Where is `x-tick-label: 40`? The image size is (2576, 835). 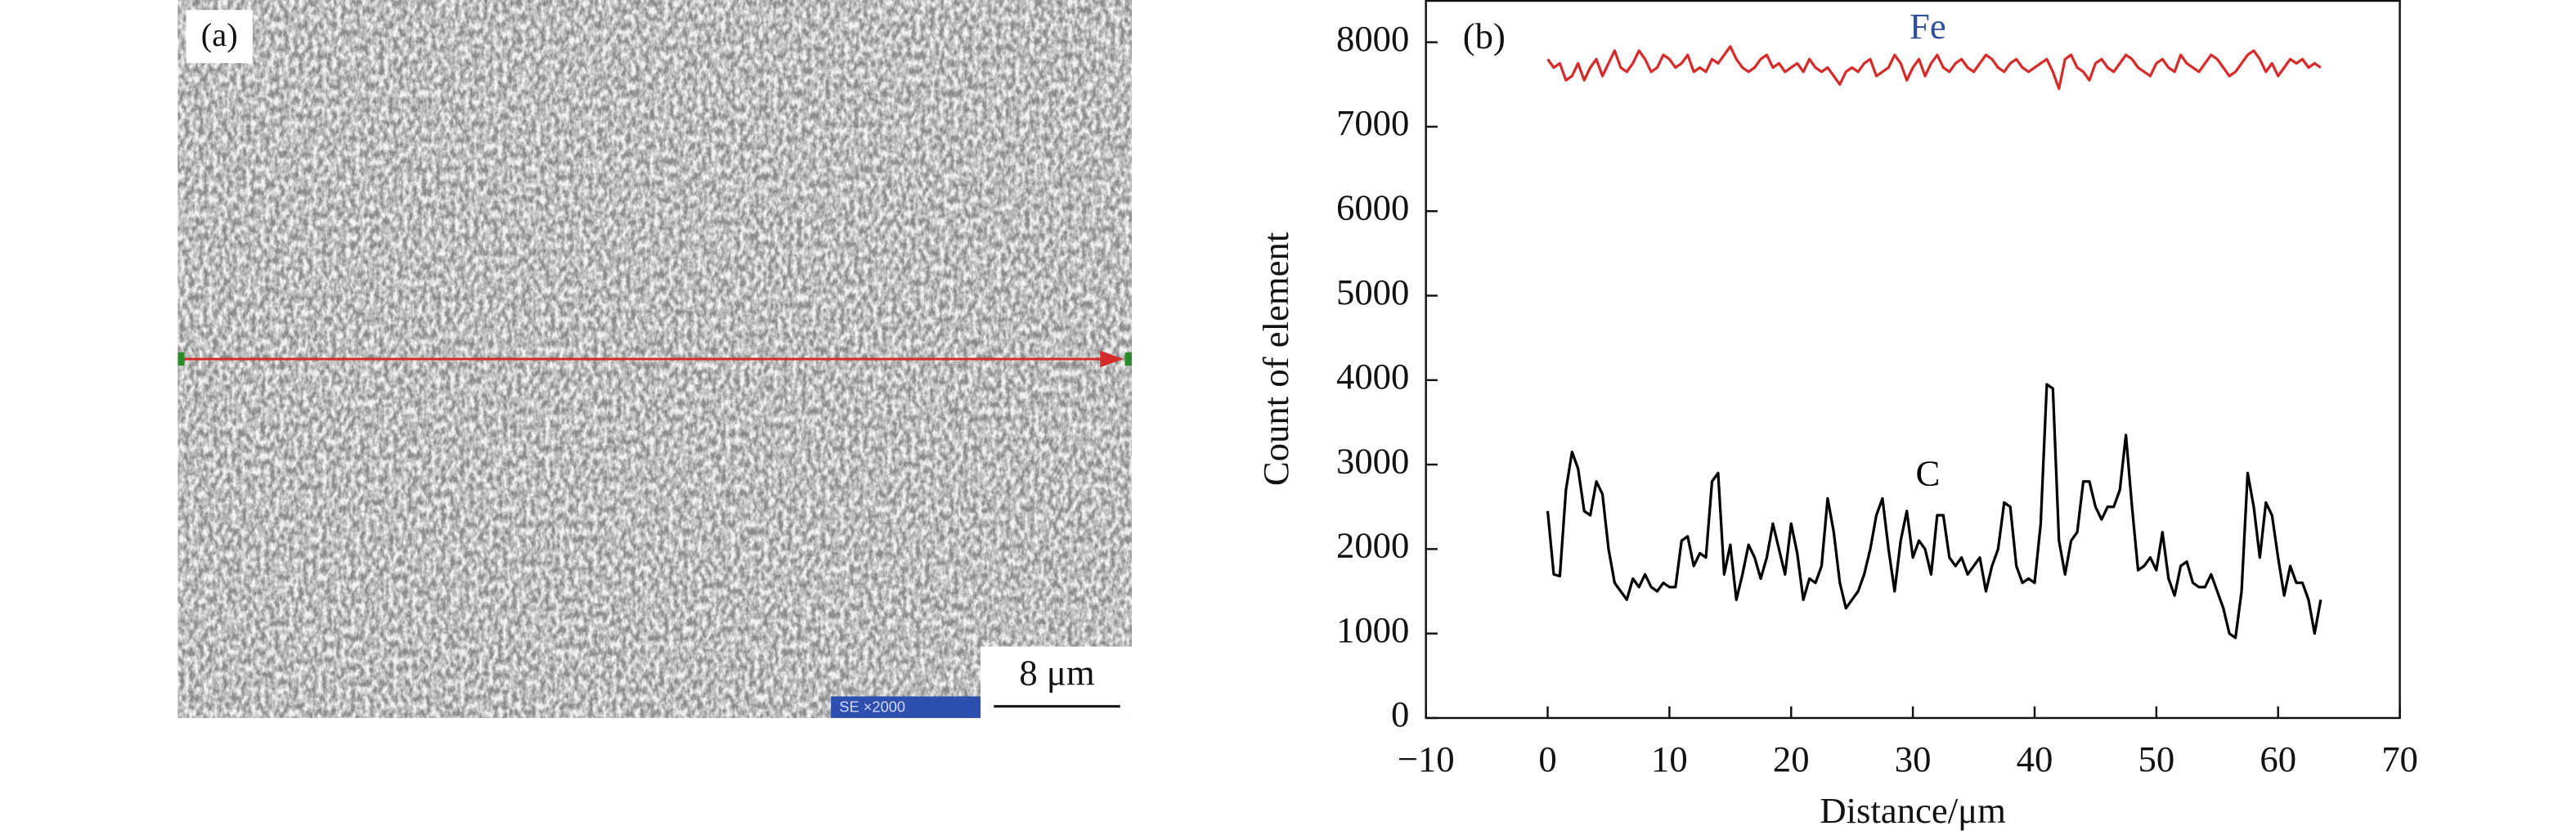 x-tick-label: 40 is located at coordinates (2035, 758).